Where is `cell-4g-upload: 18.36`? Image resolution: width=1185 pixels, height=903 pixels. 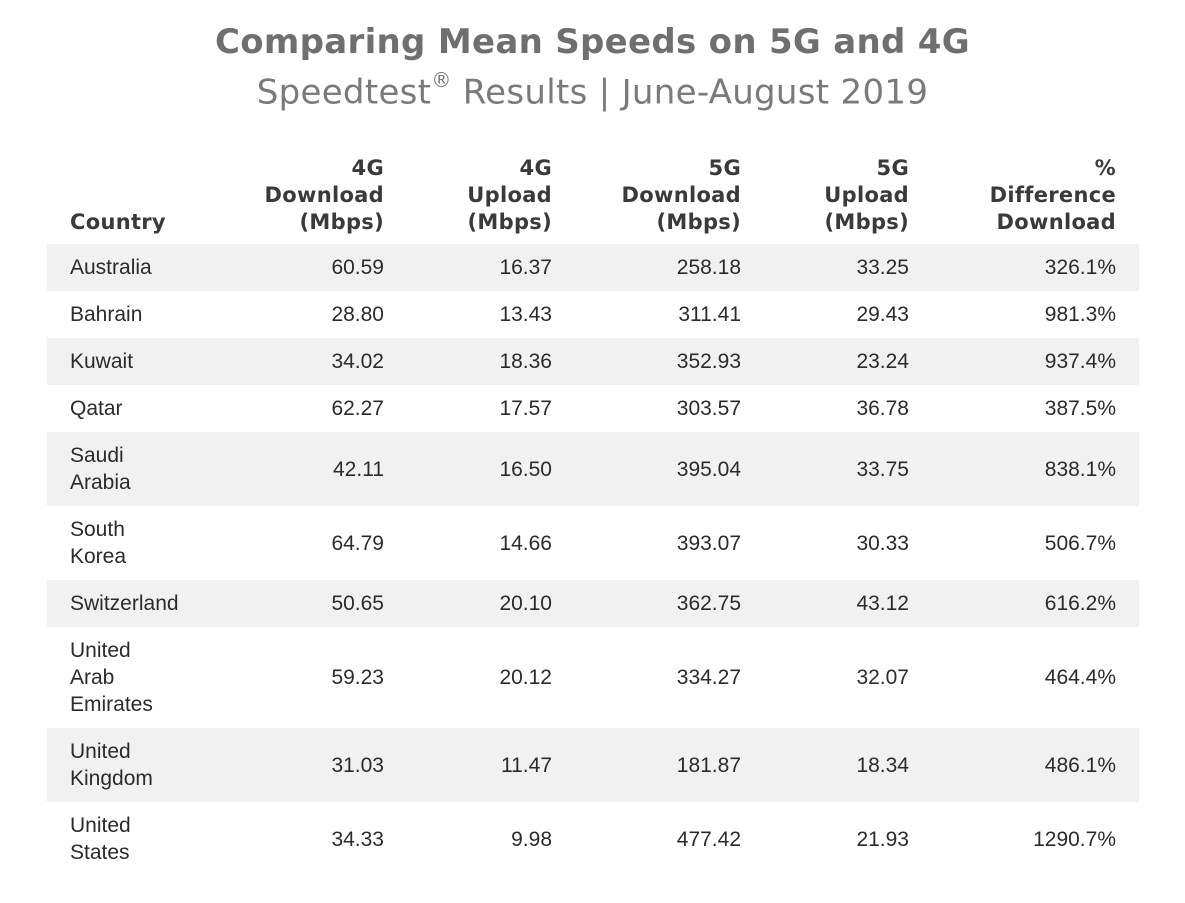 cell-4g-upload: 18.36 is located at coordinates (491, 361).